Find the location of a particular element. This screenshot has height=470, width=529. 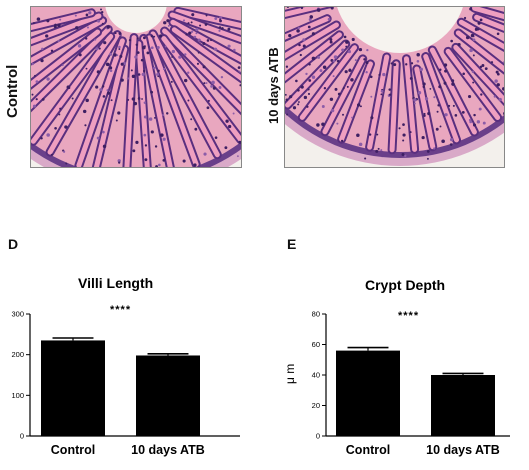

chart-e-ytick-label-1: 20 is located at coordinates (316, 405).